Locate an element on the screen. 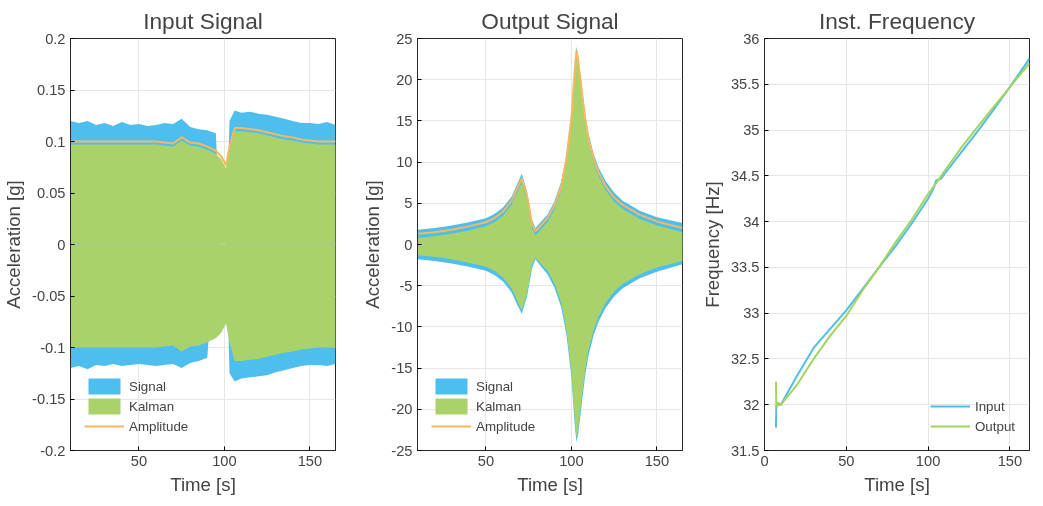 The image size is (1043, 506). y-tick-label: -0.05 is located at coordinates (49, 296).